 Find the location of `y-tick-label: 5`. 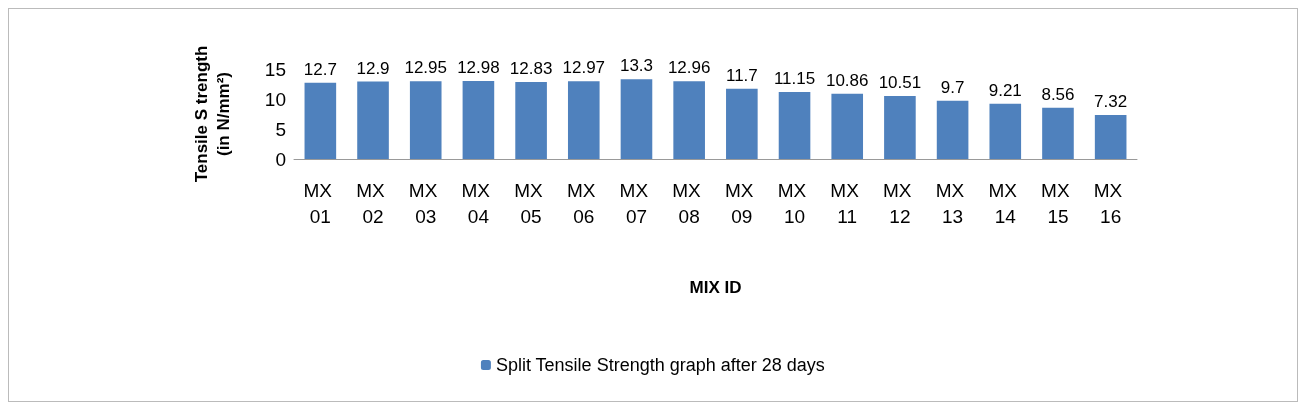

y-tick-label: 5 is located at coordinates (280, 129).